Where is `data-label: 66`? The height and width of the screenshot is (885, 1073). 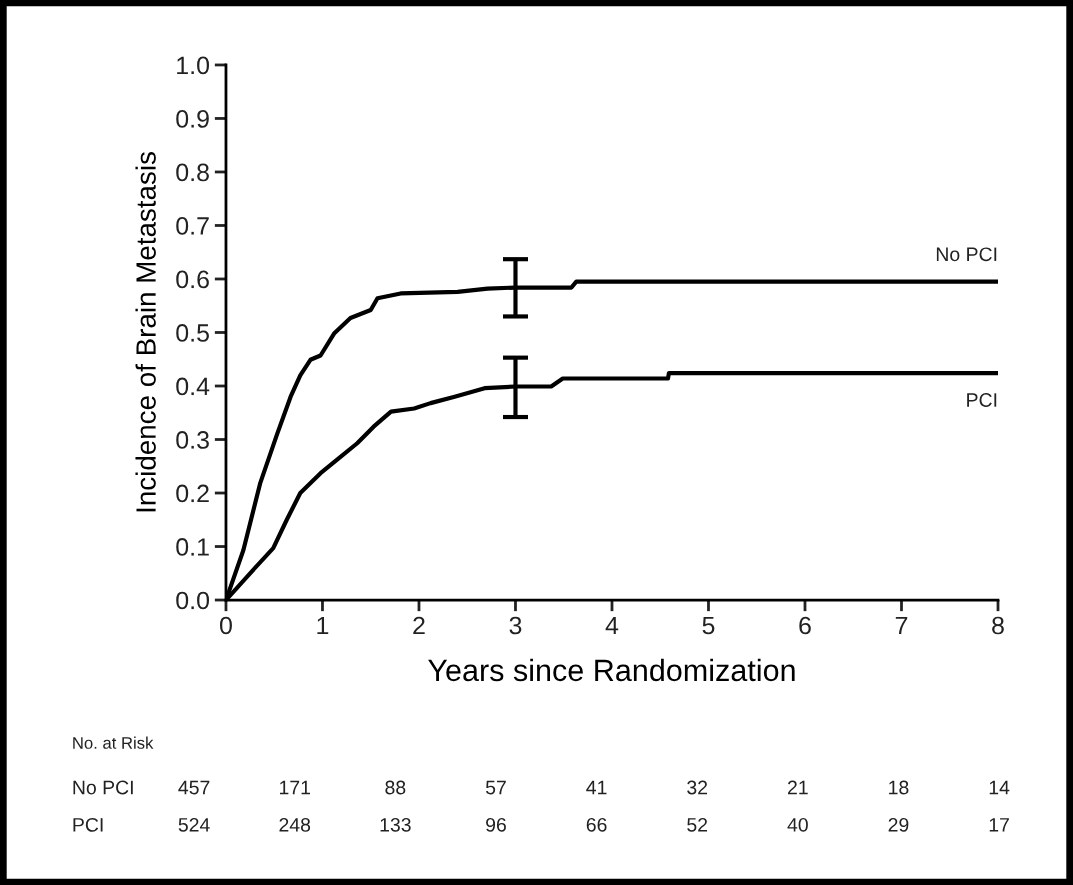 data-label: 66 is located at coordinates (596, 824).